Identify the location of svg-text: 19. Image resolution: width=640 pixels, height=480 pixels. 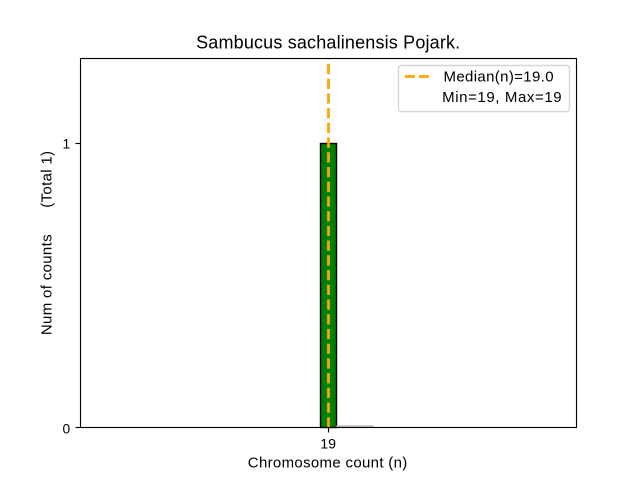
(328, 444).